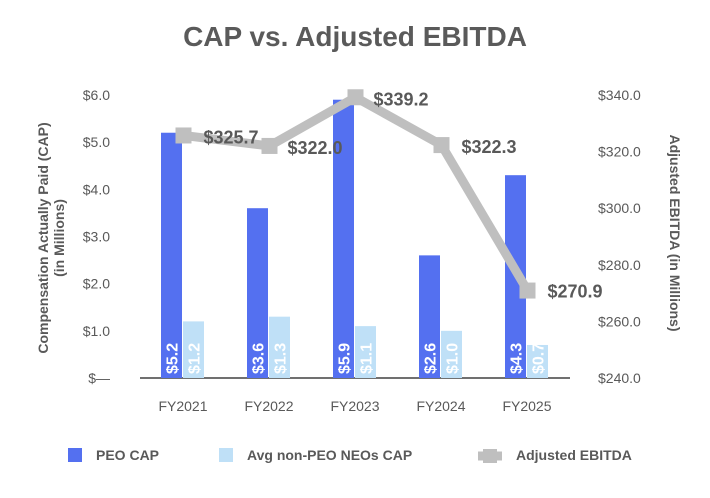 This screenshot has width=710, height=498. What do you see at coordinates (43, 237) in the screenshot?
I see `left-axis-title-line1: Compensation Actually Paid (CAP)` at bounding box center [43, 237].